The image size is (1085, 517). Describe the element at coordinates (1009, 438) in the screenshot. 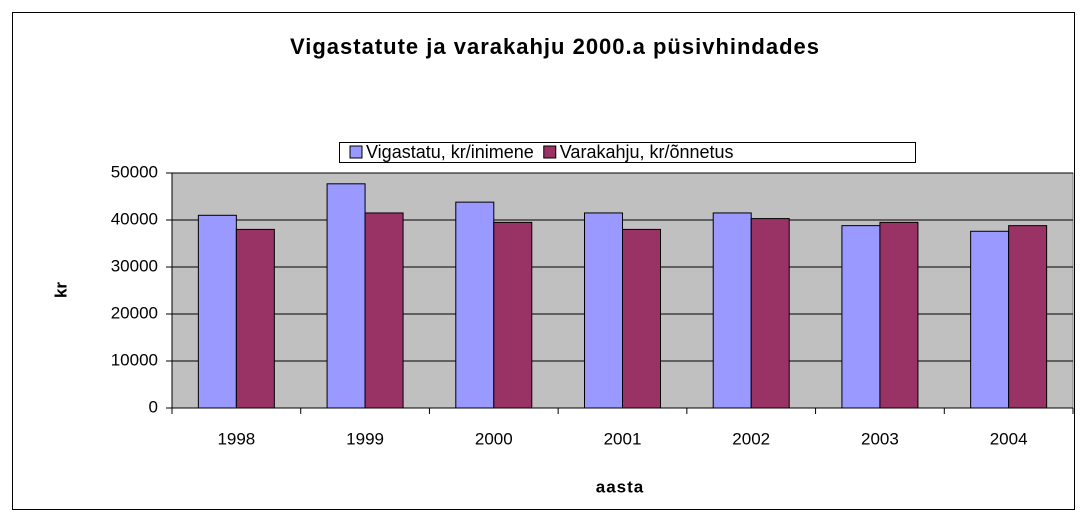

I see `x-tick-label: 2004` at that location.